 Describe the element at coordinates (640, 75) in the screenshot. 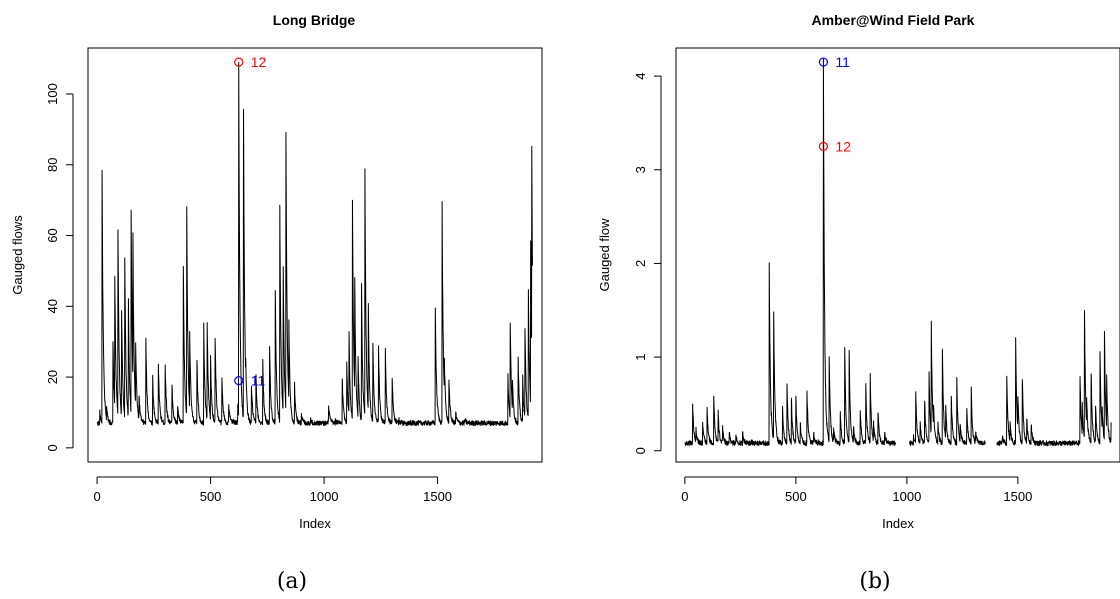

I see `y-tick-label: 4` at that location.